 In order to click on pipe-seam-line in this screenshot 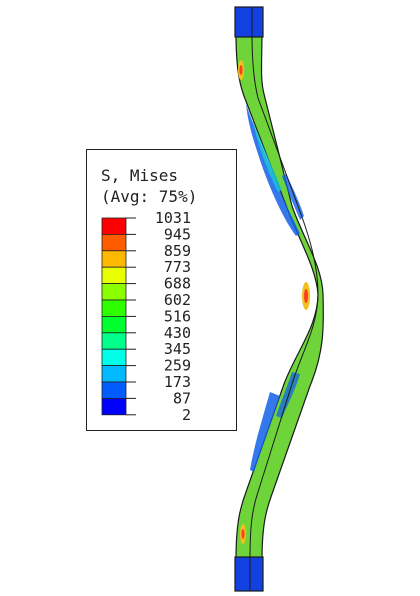, I will do `click(284, 297)`.